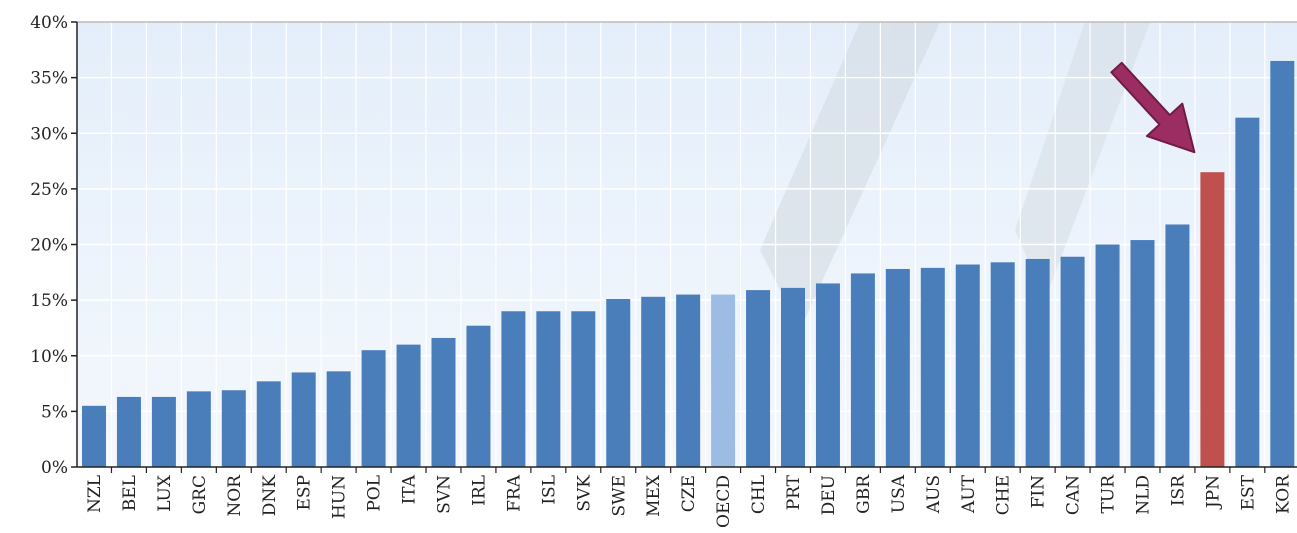 The width and height of the screenshot is (1297, 533). I want to click on x-tick-label: ISR, so click(1178, 490).